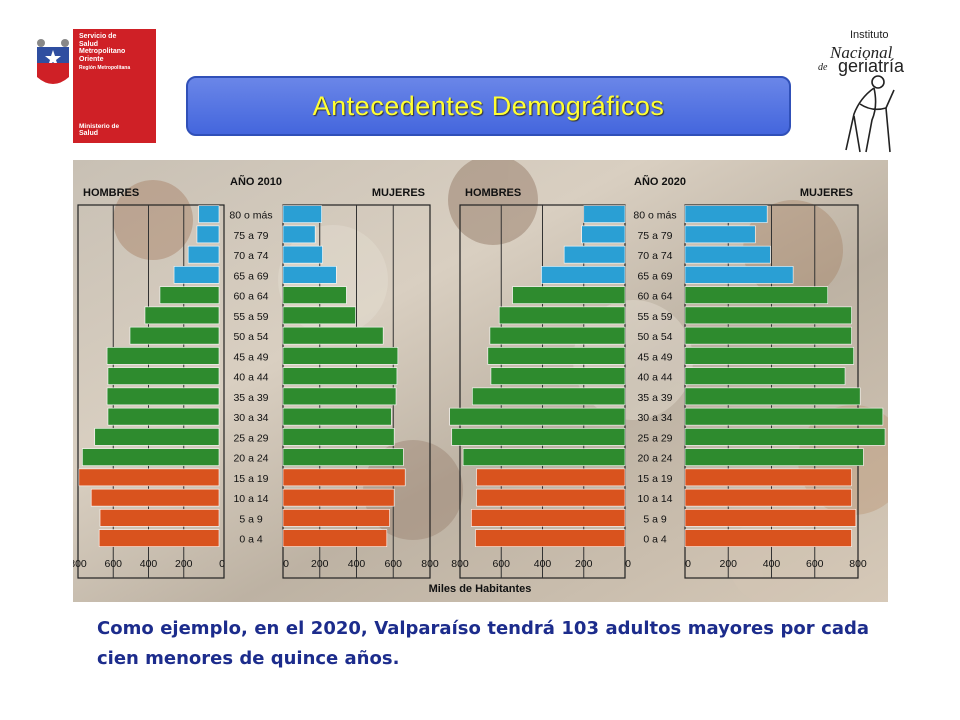  Describe the element at coordinates (250, 398) in the screenshot. I see `category-label: 35 a 39` at that location.